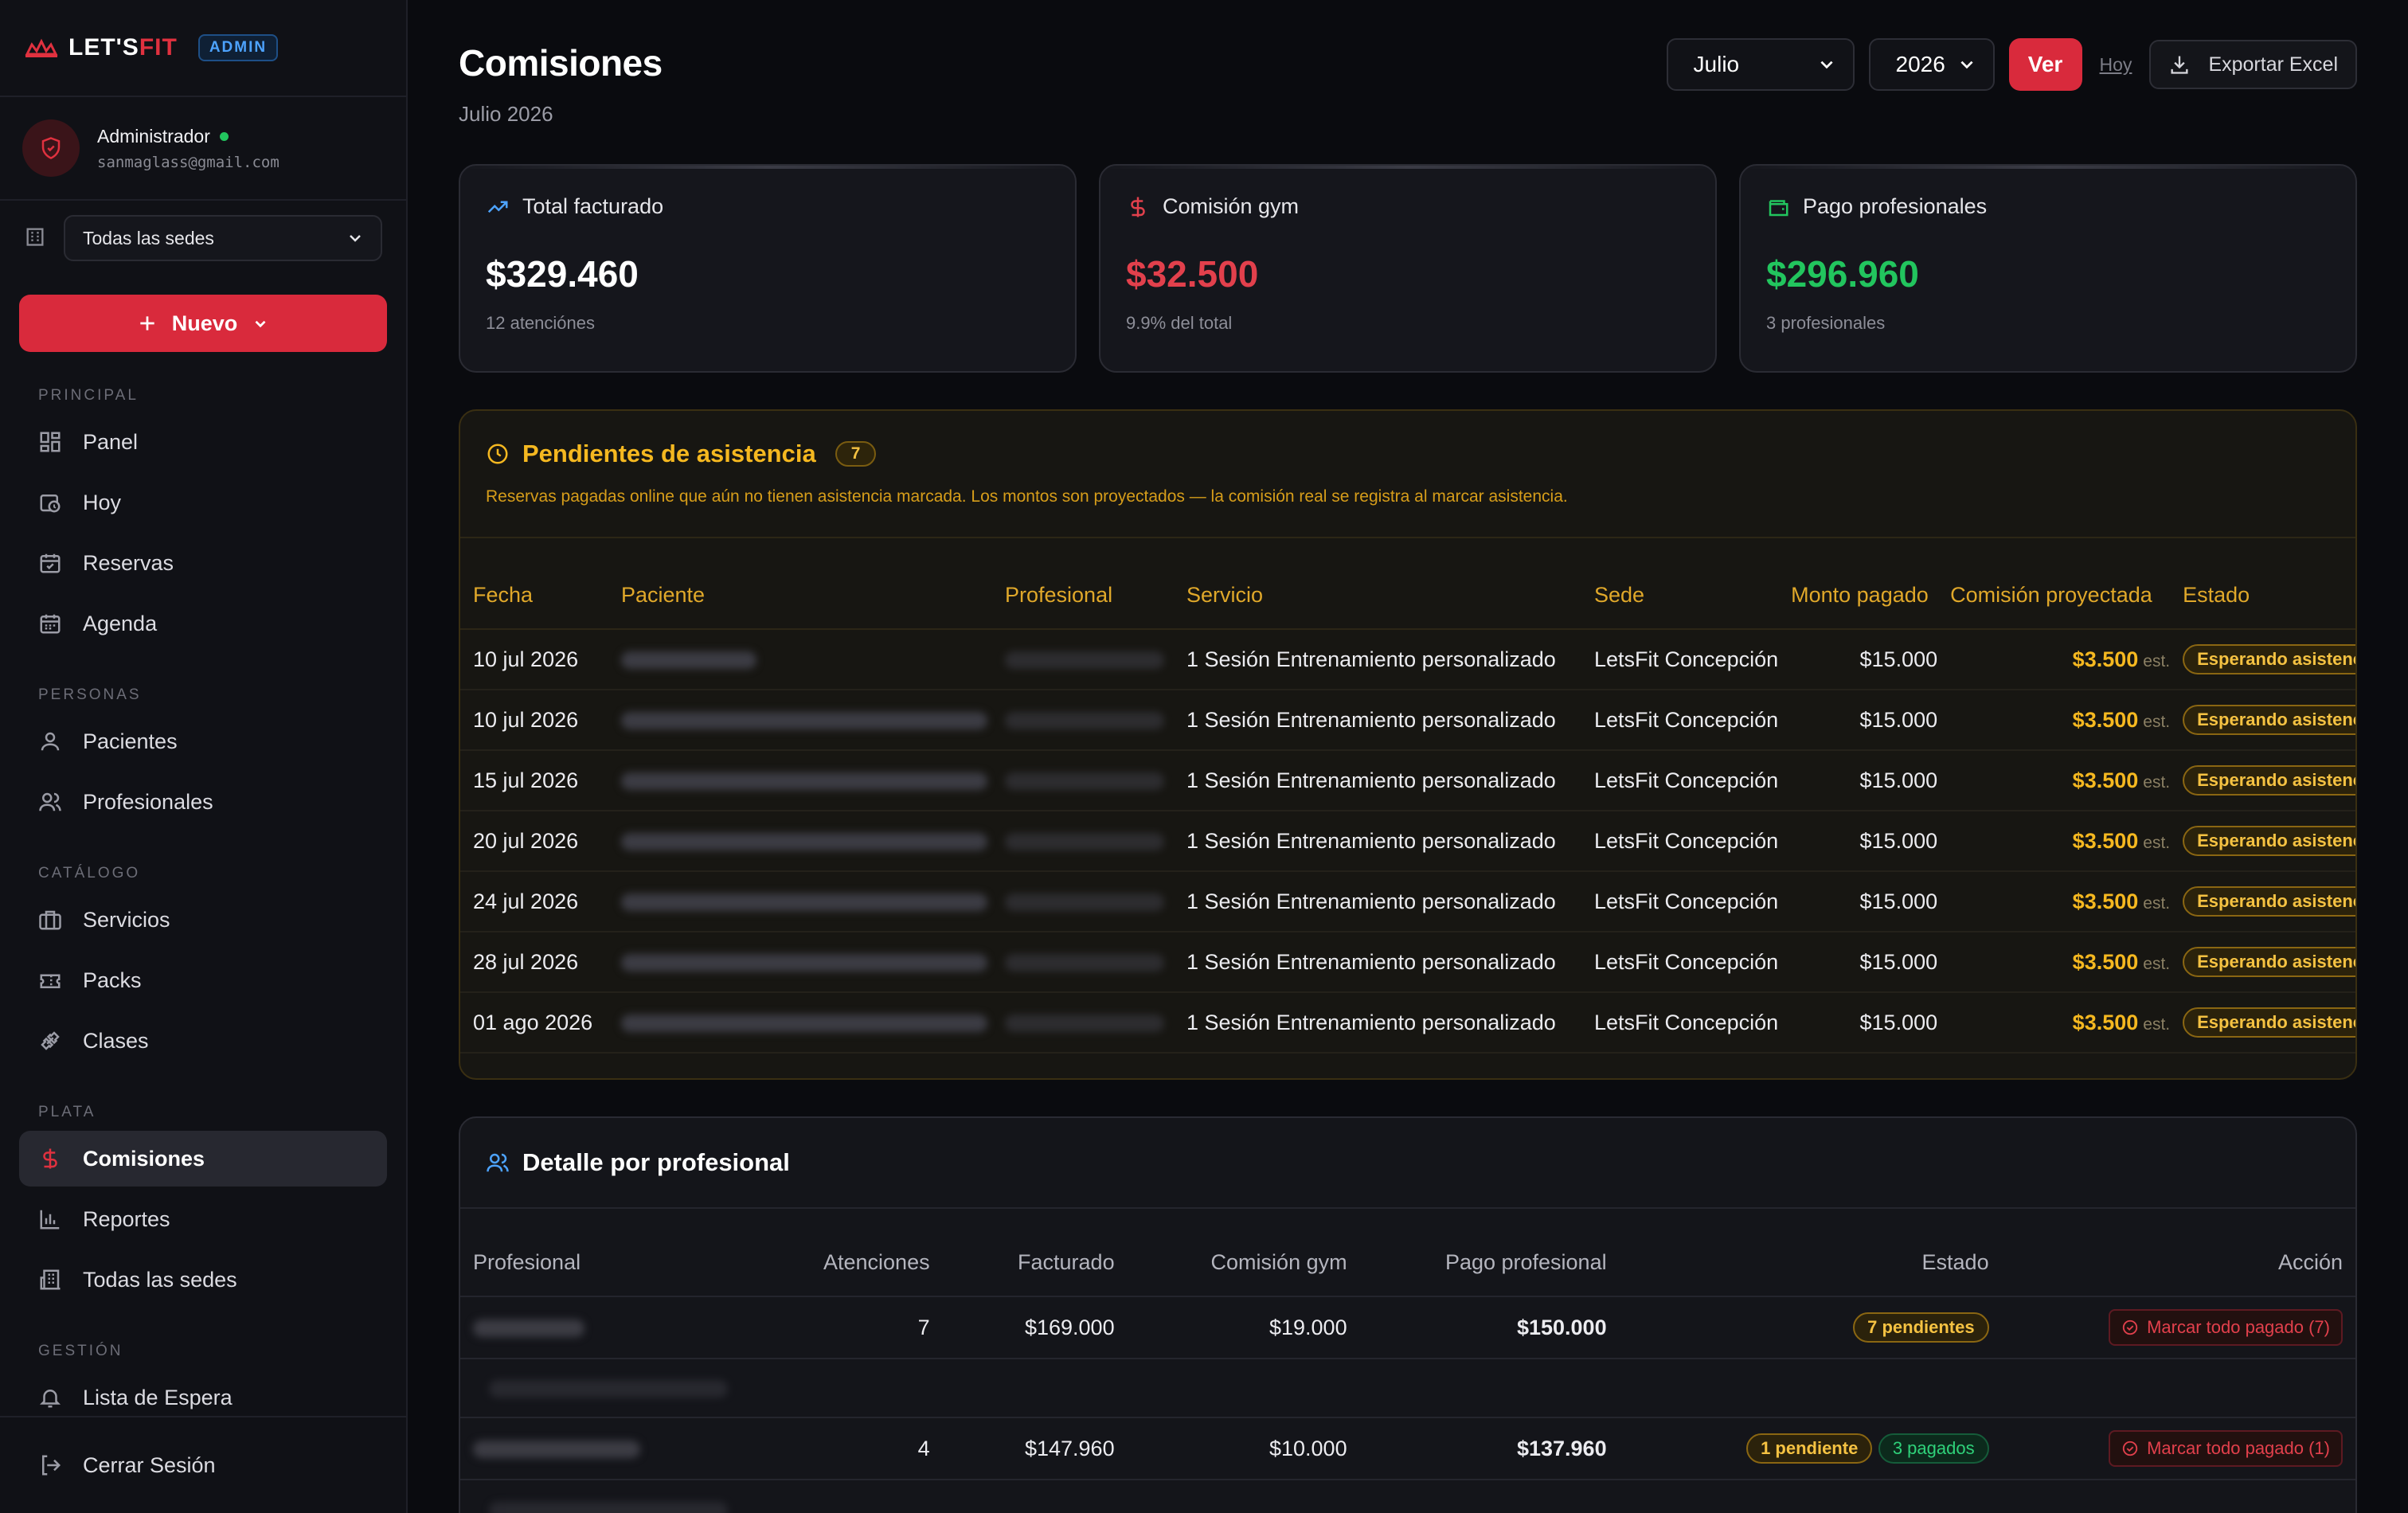 Image resolution: width=2408 pixels, height=1513 pixels. I want to click on nav-comisiones-label: Comisiones, so click(144, 1158).